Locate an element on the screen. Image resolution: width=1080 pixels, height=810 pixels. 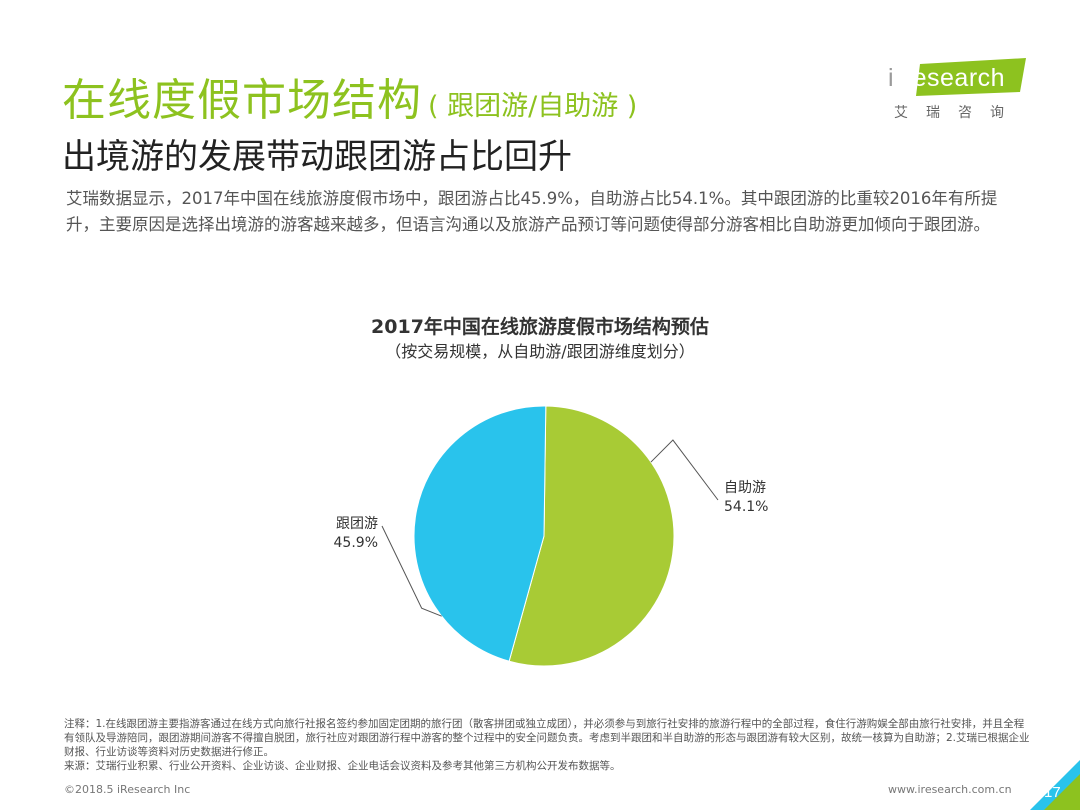
iresearch-logo: iResearch 艾瑞咨询 is located at coordinates (961, 91).